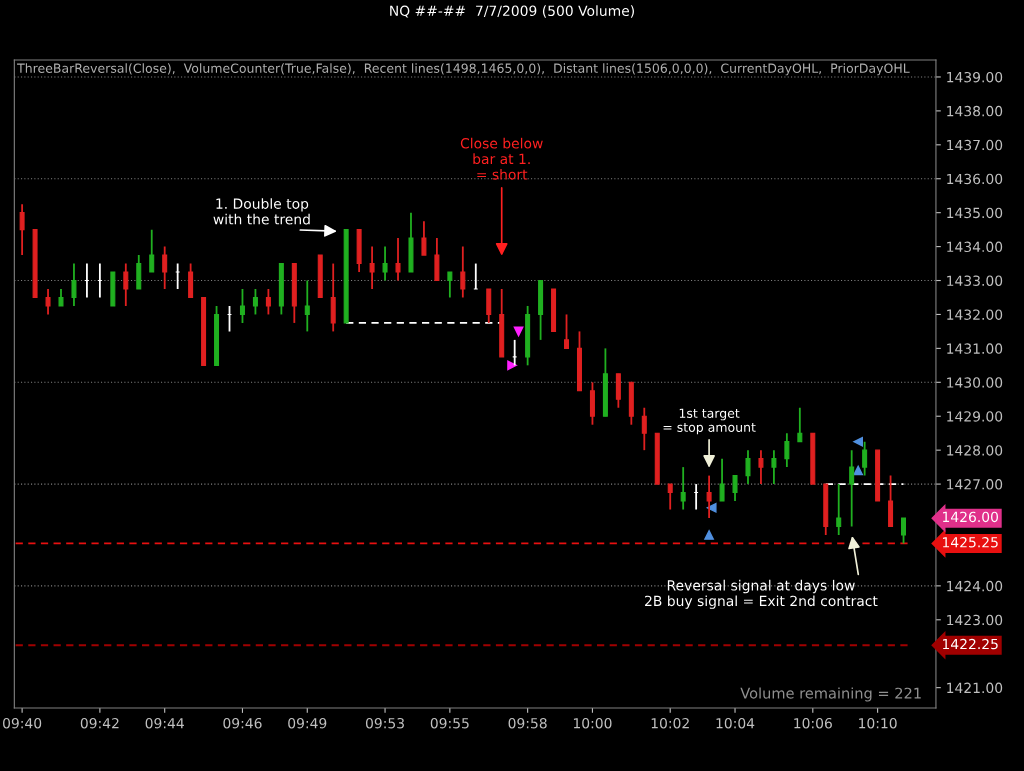  I want to click on annotation: 1st target = stop amount, so click(709, 421).